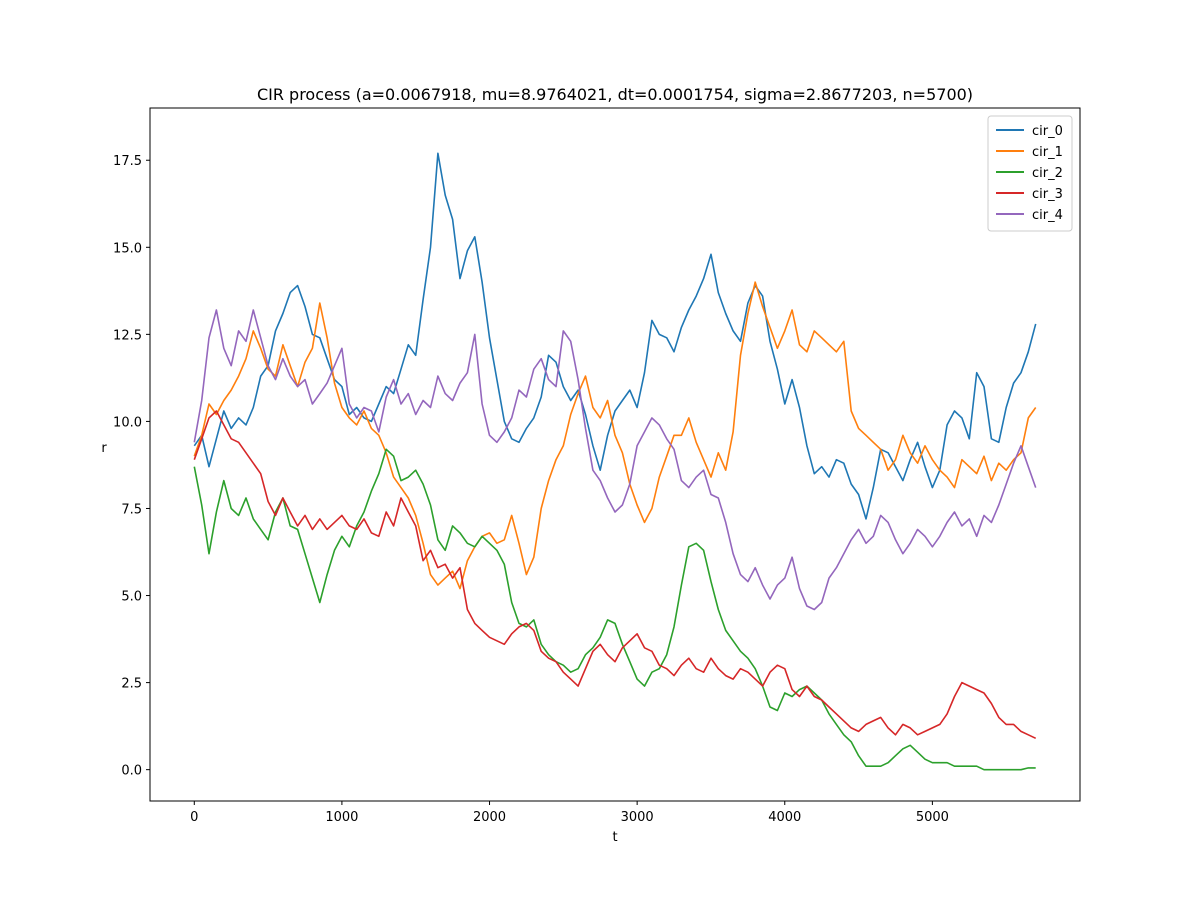 This screenshot has height=900, width=1200. Describe the element at coordinates (127, 422) in the screenshot. I see `y-tick-label: 10.0` at that location.